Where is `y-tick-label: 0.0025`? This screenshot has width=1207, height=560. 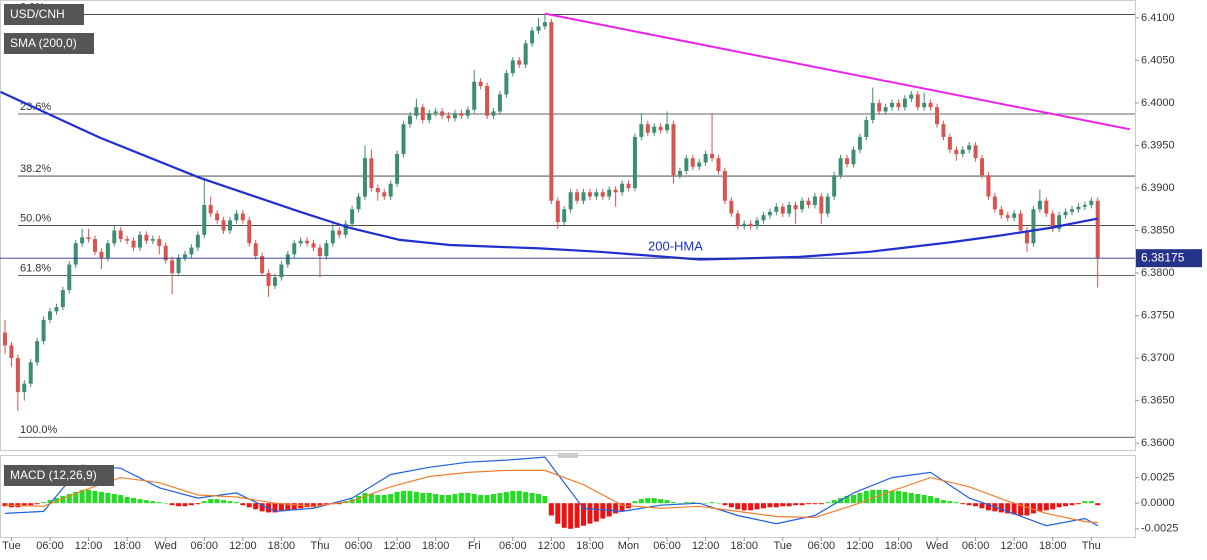
y-tick-label: 0.0025 is located at coordinates (1158, 477).